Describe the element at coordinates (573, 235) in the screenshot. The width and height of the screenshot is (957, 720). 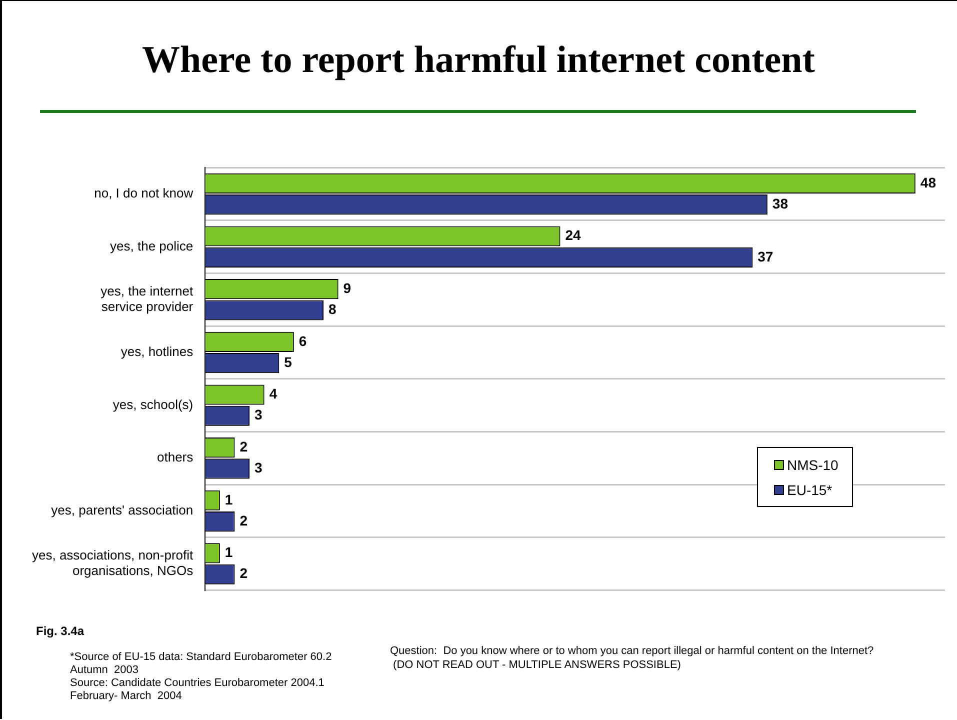
I see `data-label: 24` at that location.